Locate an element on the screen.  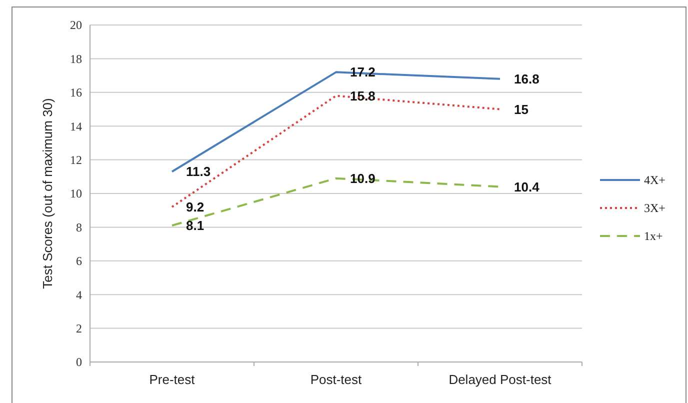
y-tick-label: 8 is located at coordinates (79, 227).